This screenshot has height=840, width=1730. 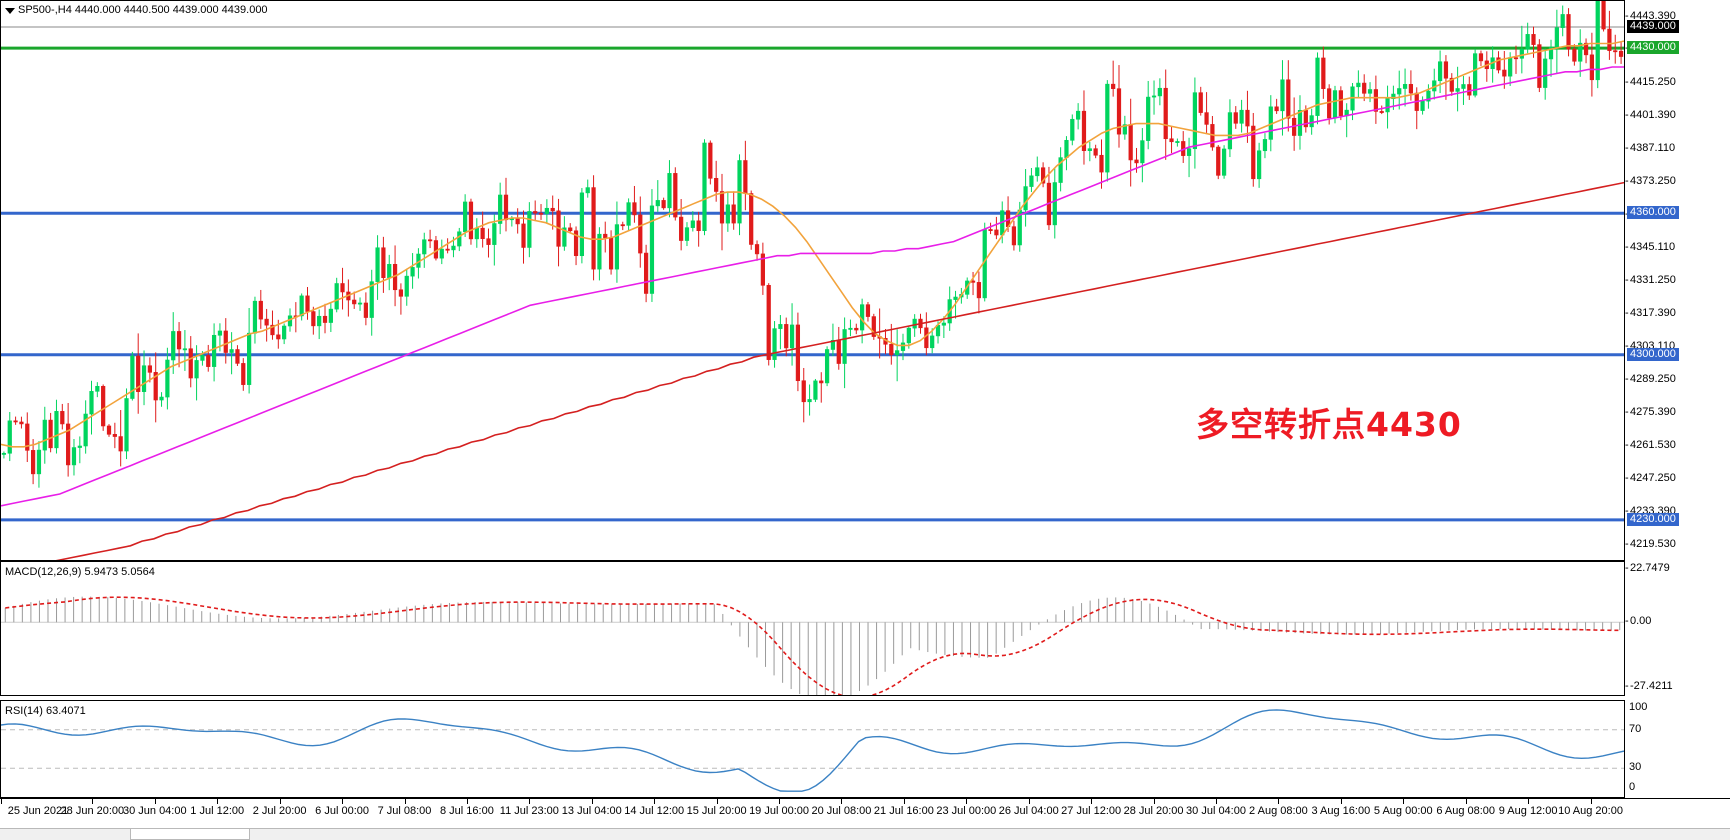 I want to click on rsi-panel, so click(x=812, y=749).